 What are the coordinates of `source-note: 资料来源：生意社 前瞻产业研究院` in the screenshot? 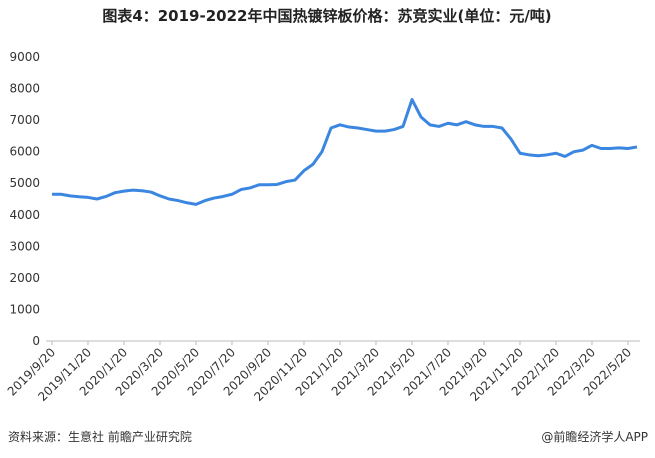 It's located at (100, 436).